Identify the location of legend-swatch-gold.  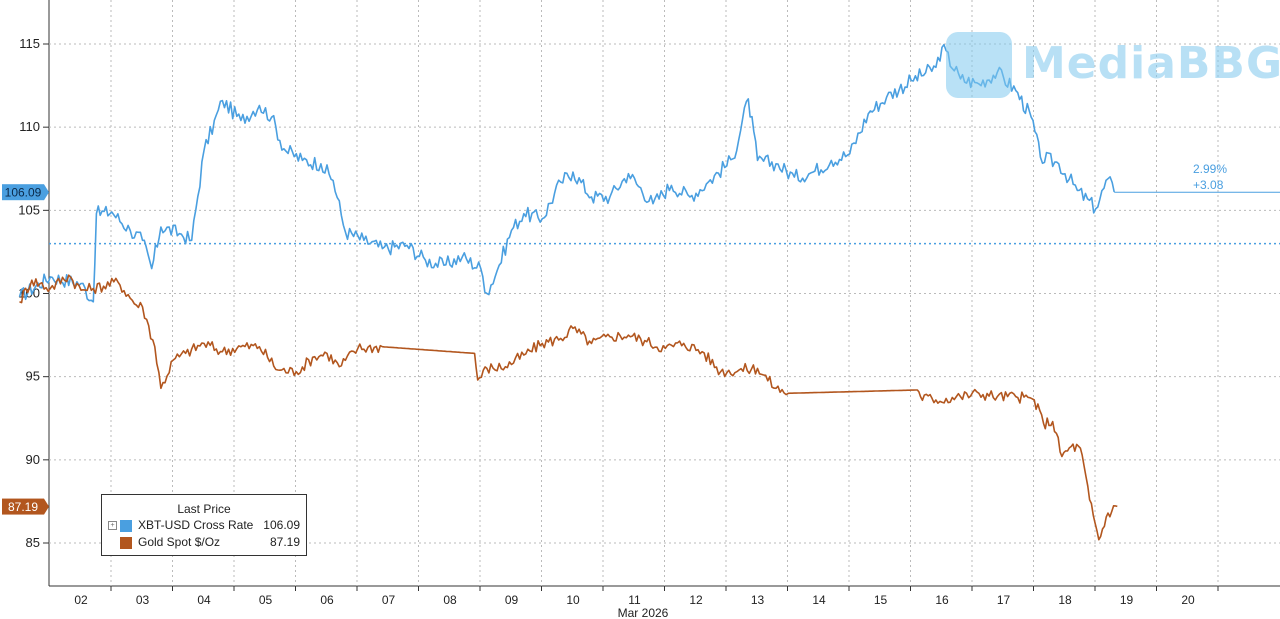
(126, 543).